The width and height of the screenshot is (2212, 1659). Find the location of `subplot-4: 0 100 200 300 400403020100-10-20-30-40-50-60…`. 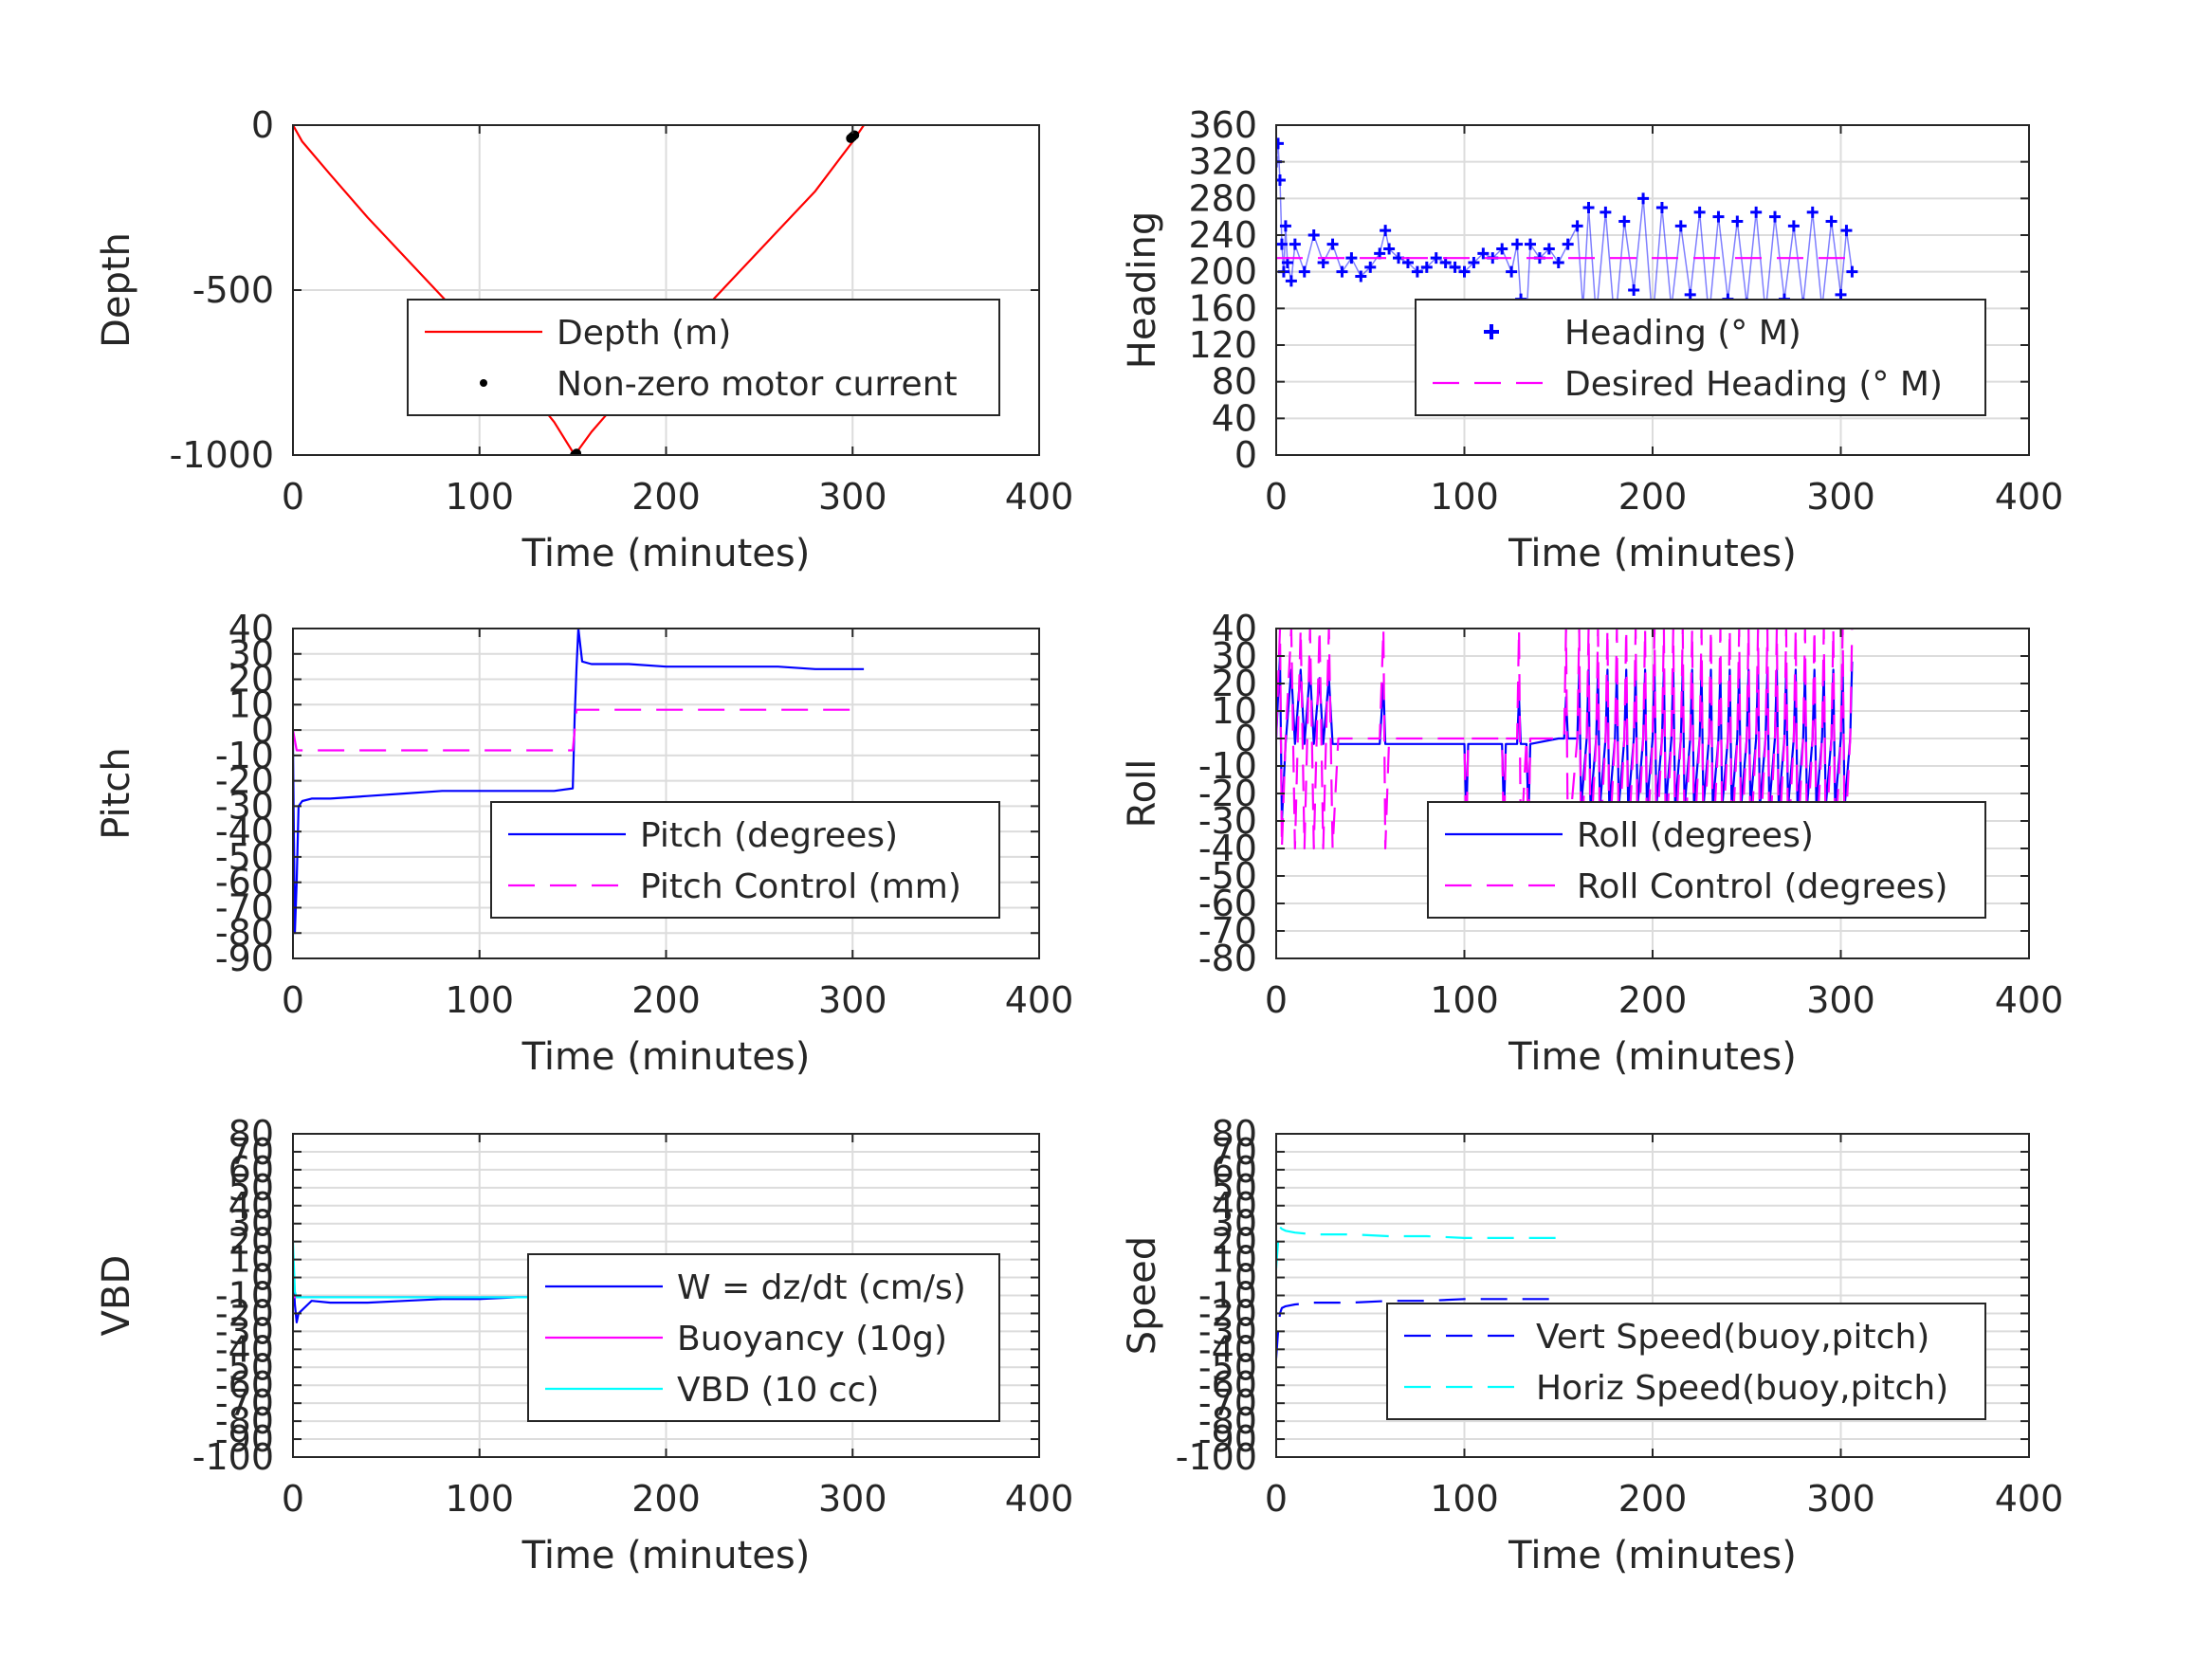

subplot-4: 0 100 200 300 400403020100-10-20-30-40-50-60… is located at coordinates (1592, 843).